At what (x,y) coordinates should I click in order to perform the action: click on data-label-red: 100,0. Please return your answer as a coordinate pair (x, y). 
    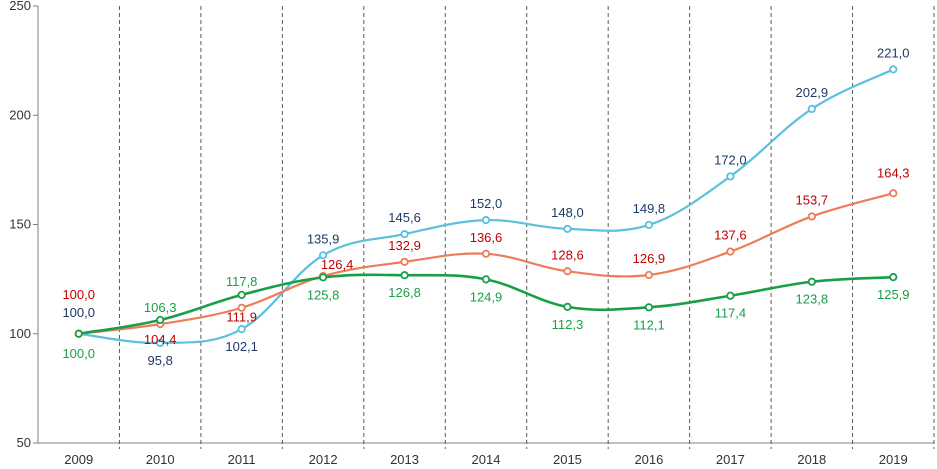
    Looking at the image, I should click on (78, 294).